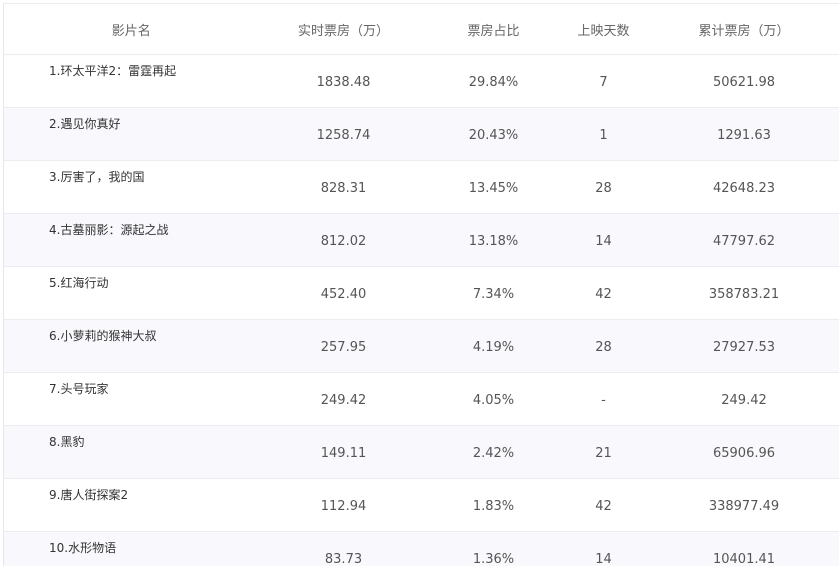  What do you see at coordinates (493, 399) in the screenshot?
I see `cell-share: 4.05%` at bounding box center [493, 399].